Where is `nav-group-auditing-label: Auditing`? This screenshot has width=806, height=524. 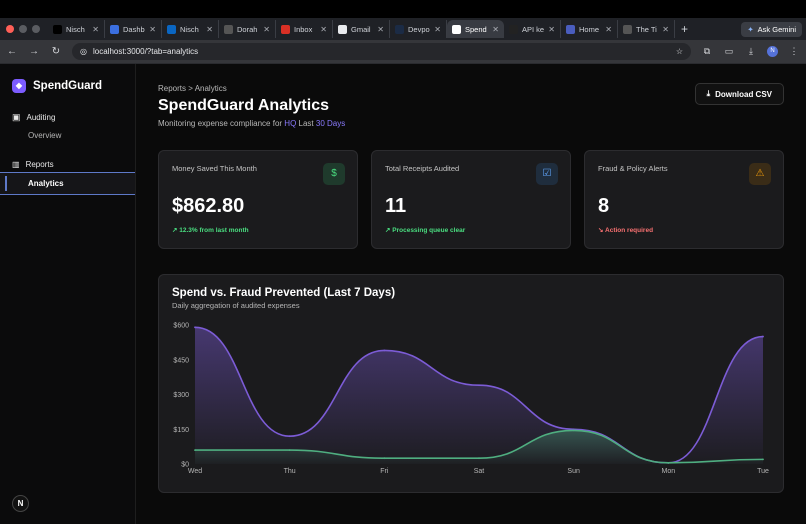 nav-group-auditing-label: Auditing is located at coordinates (41, 117).